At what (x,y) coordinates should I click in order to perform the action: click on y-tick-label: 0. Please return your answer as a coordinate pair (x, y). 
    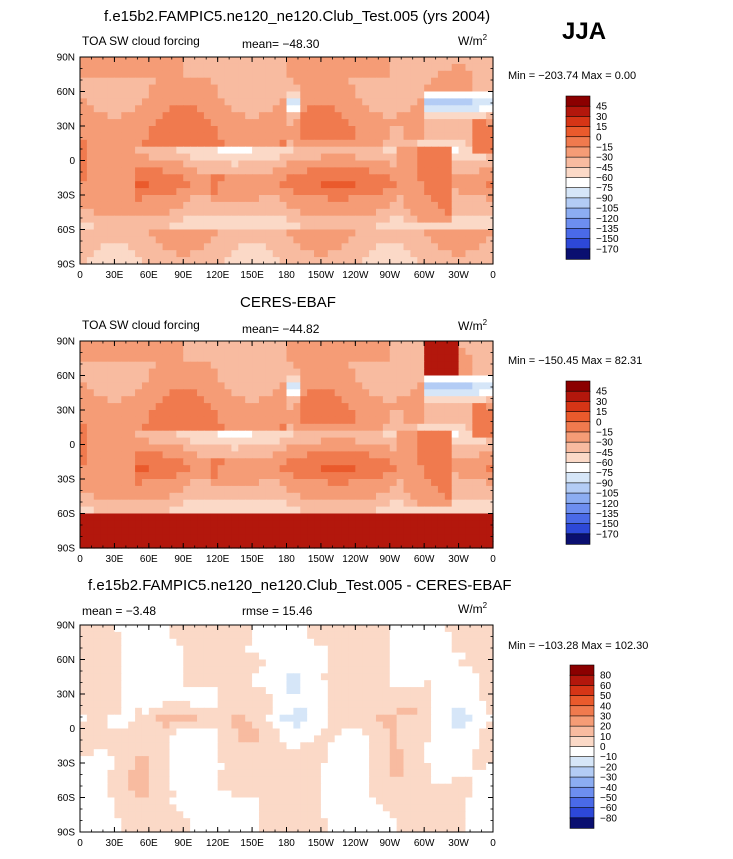
    Looking at the image, I should click on (72, 445).